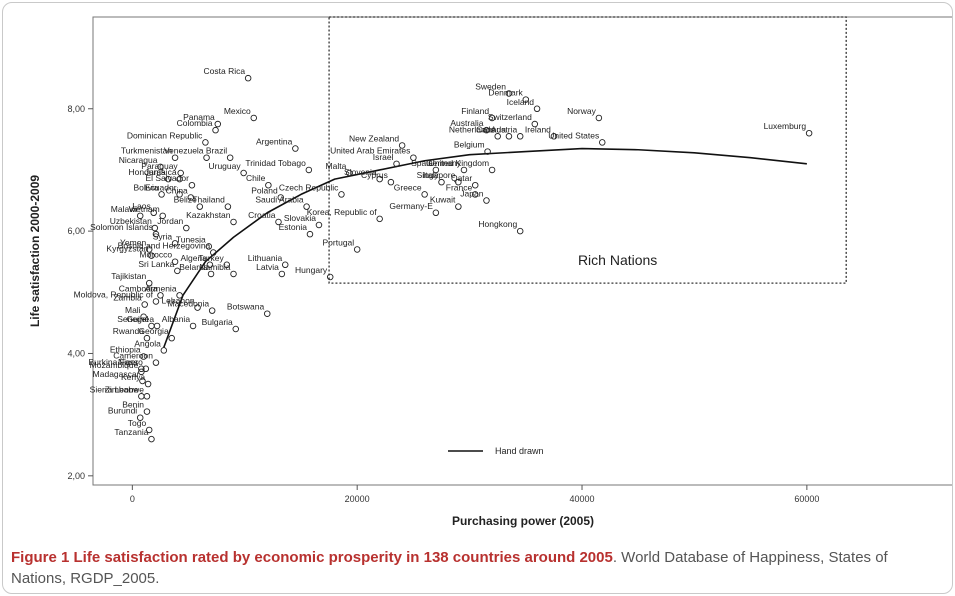  I want to click on point-label-angola: Angola, so click(147, 343).